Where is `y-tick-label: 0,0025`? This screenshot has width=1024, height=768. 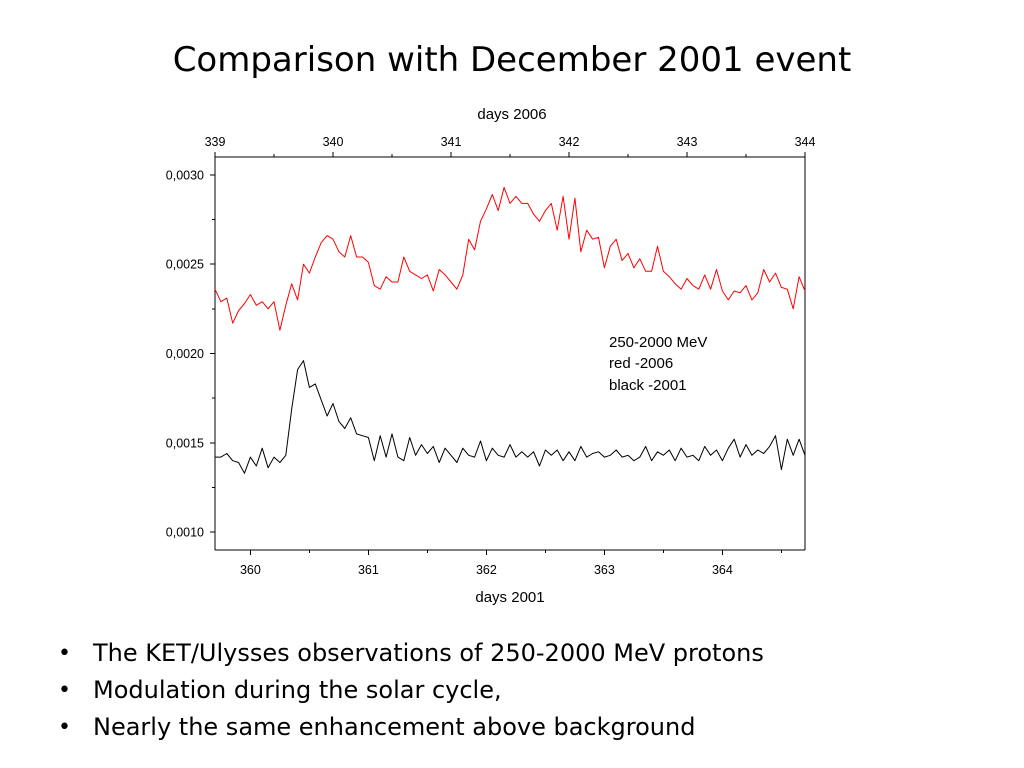 y-tick-label: 0,0025 is located at coordinates (185, 265).